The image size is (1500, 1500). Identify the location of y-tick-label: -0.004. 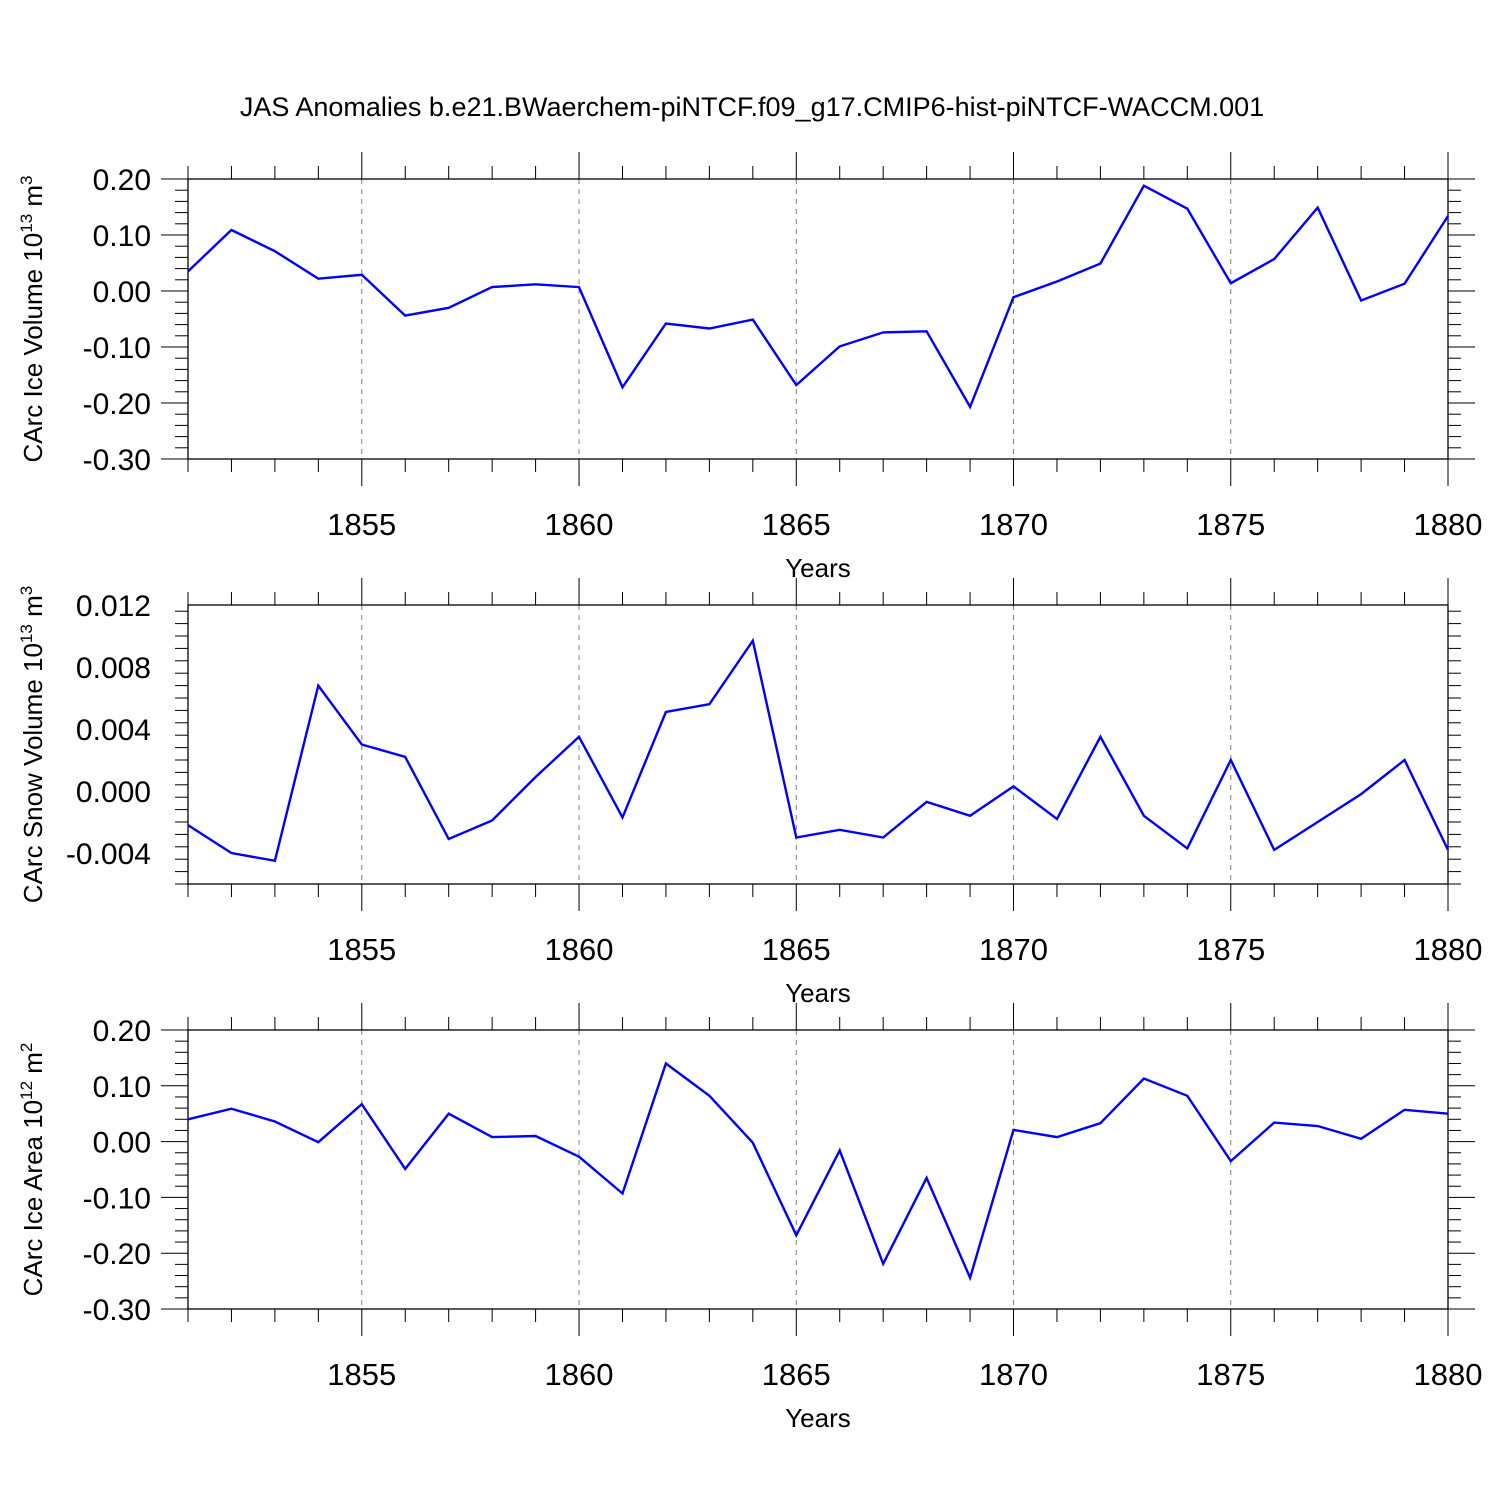
(108, 854).